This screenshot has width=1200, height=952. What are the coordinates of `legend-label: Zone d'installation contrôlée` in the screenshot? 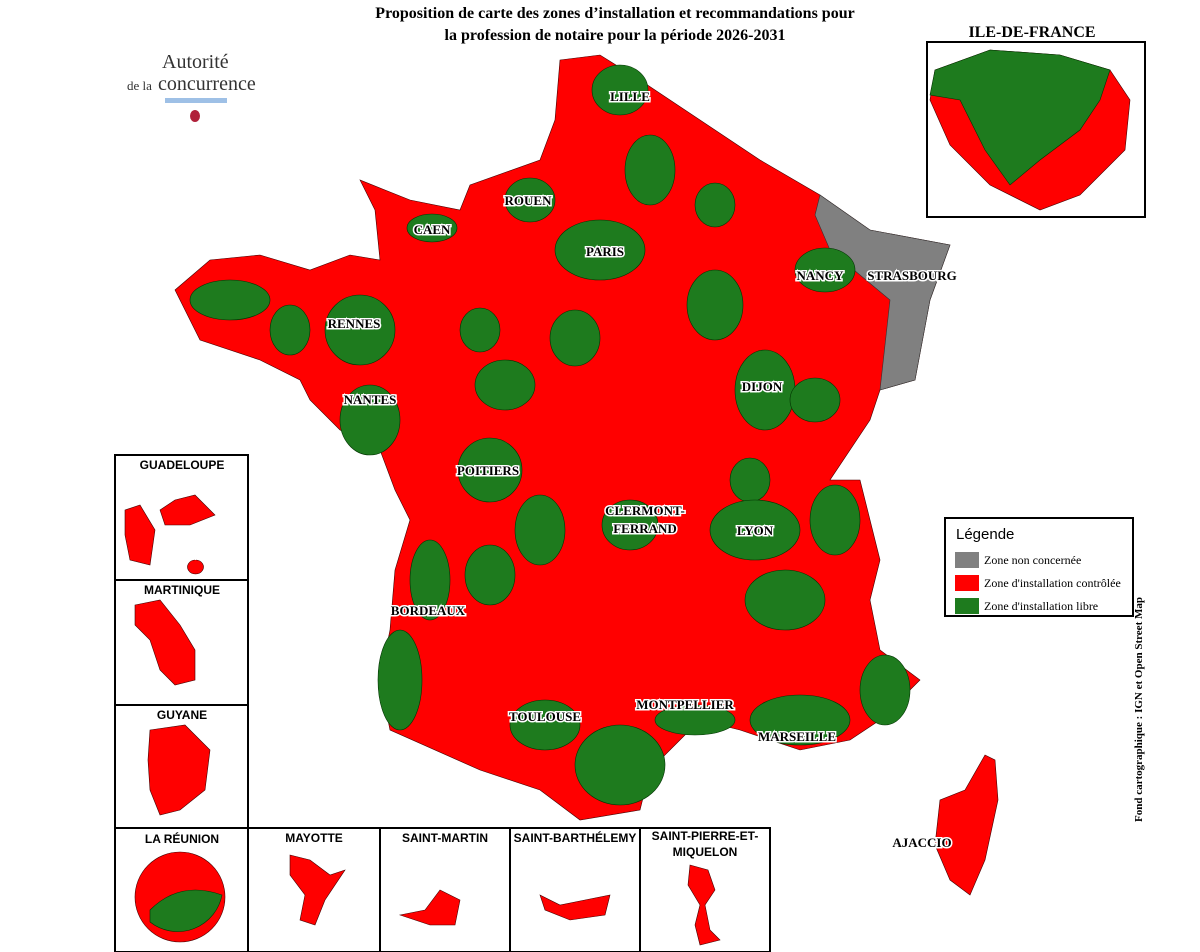 It's located at (1052, 583).